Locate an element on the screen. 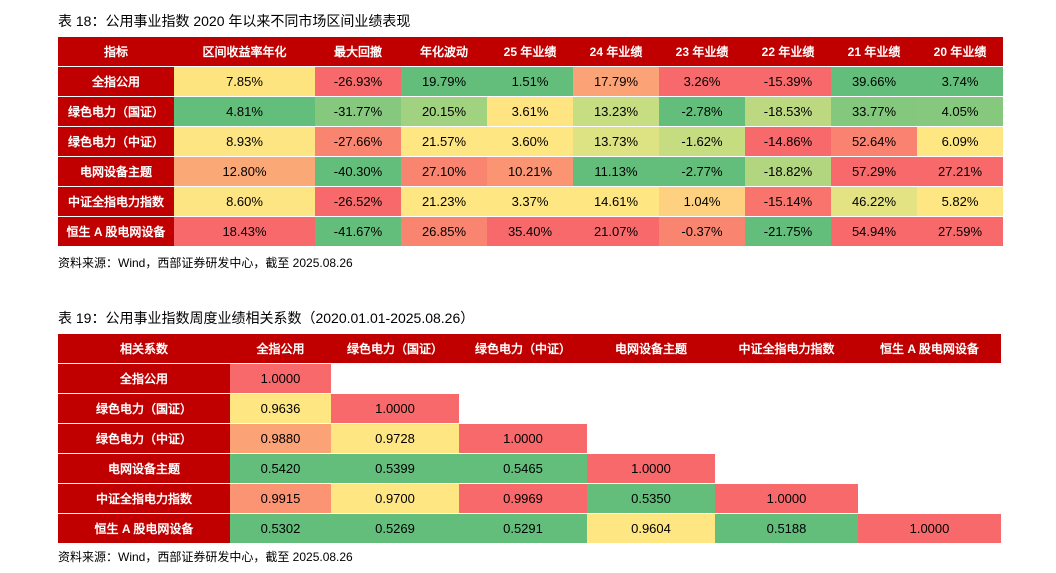 The image size is (1056, 573). table-cell: 46.22% is located at coordinates (874, 201).